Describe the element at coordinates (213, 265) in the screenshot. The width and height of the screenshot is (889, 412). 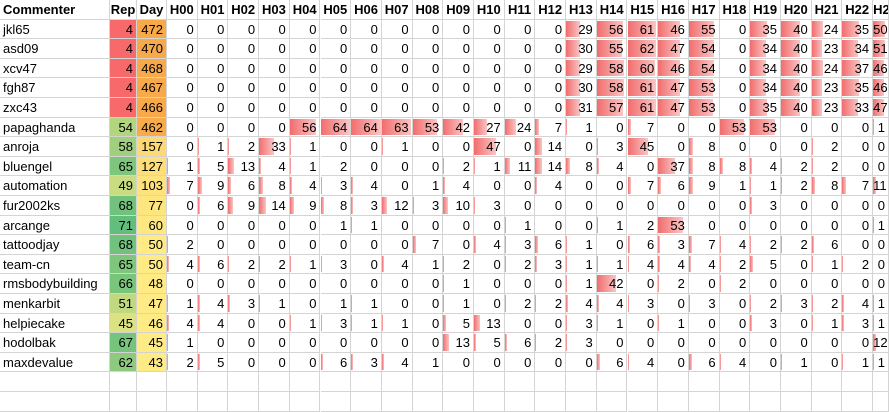
I see `hour-cell: 6` at that location.